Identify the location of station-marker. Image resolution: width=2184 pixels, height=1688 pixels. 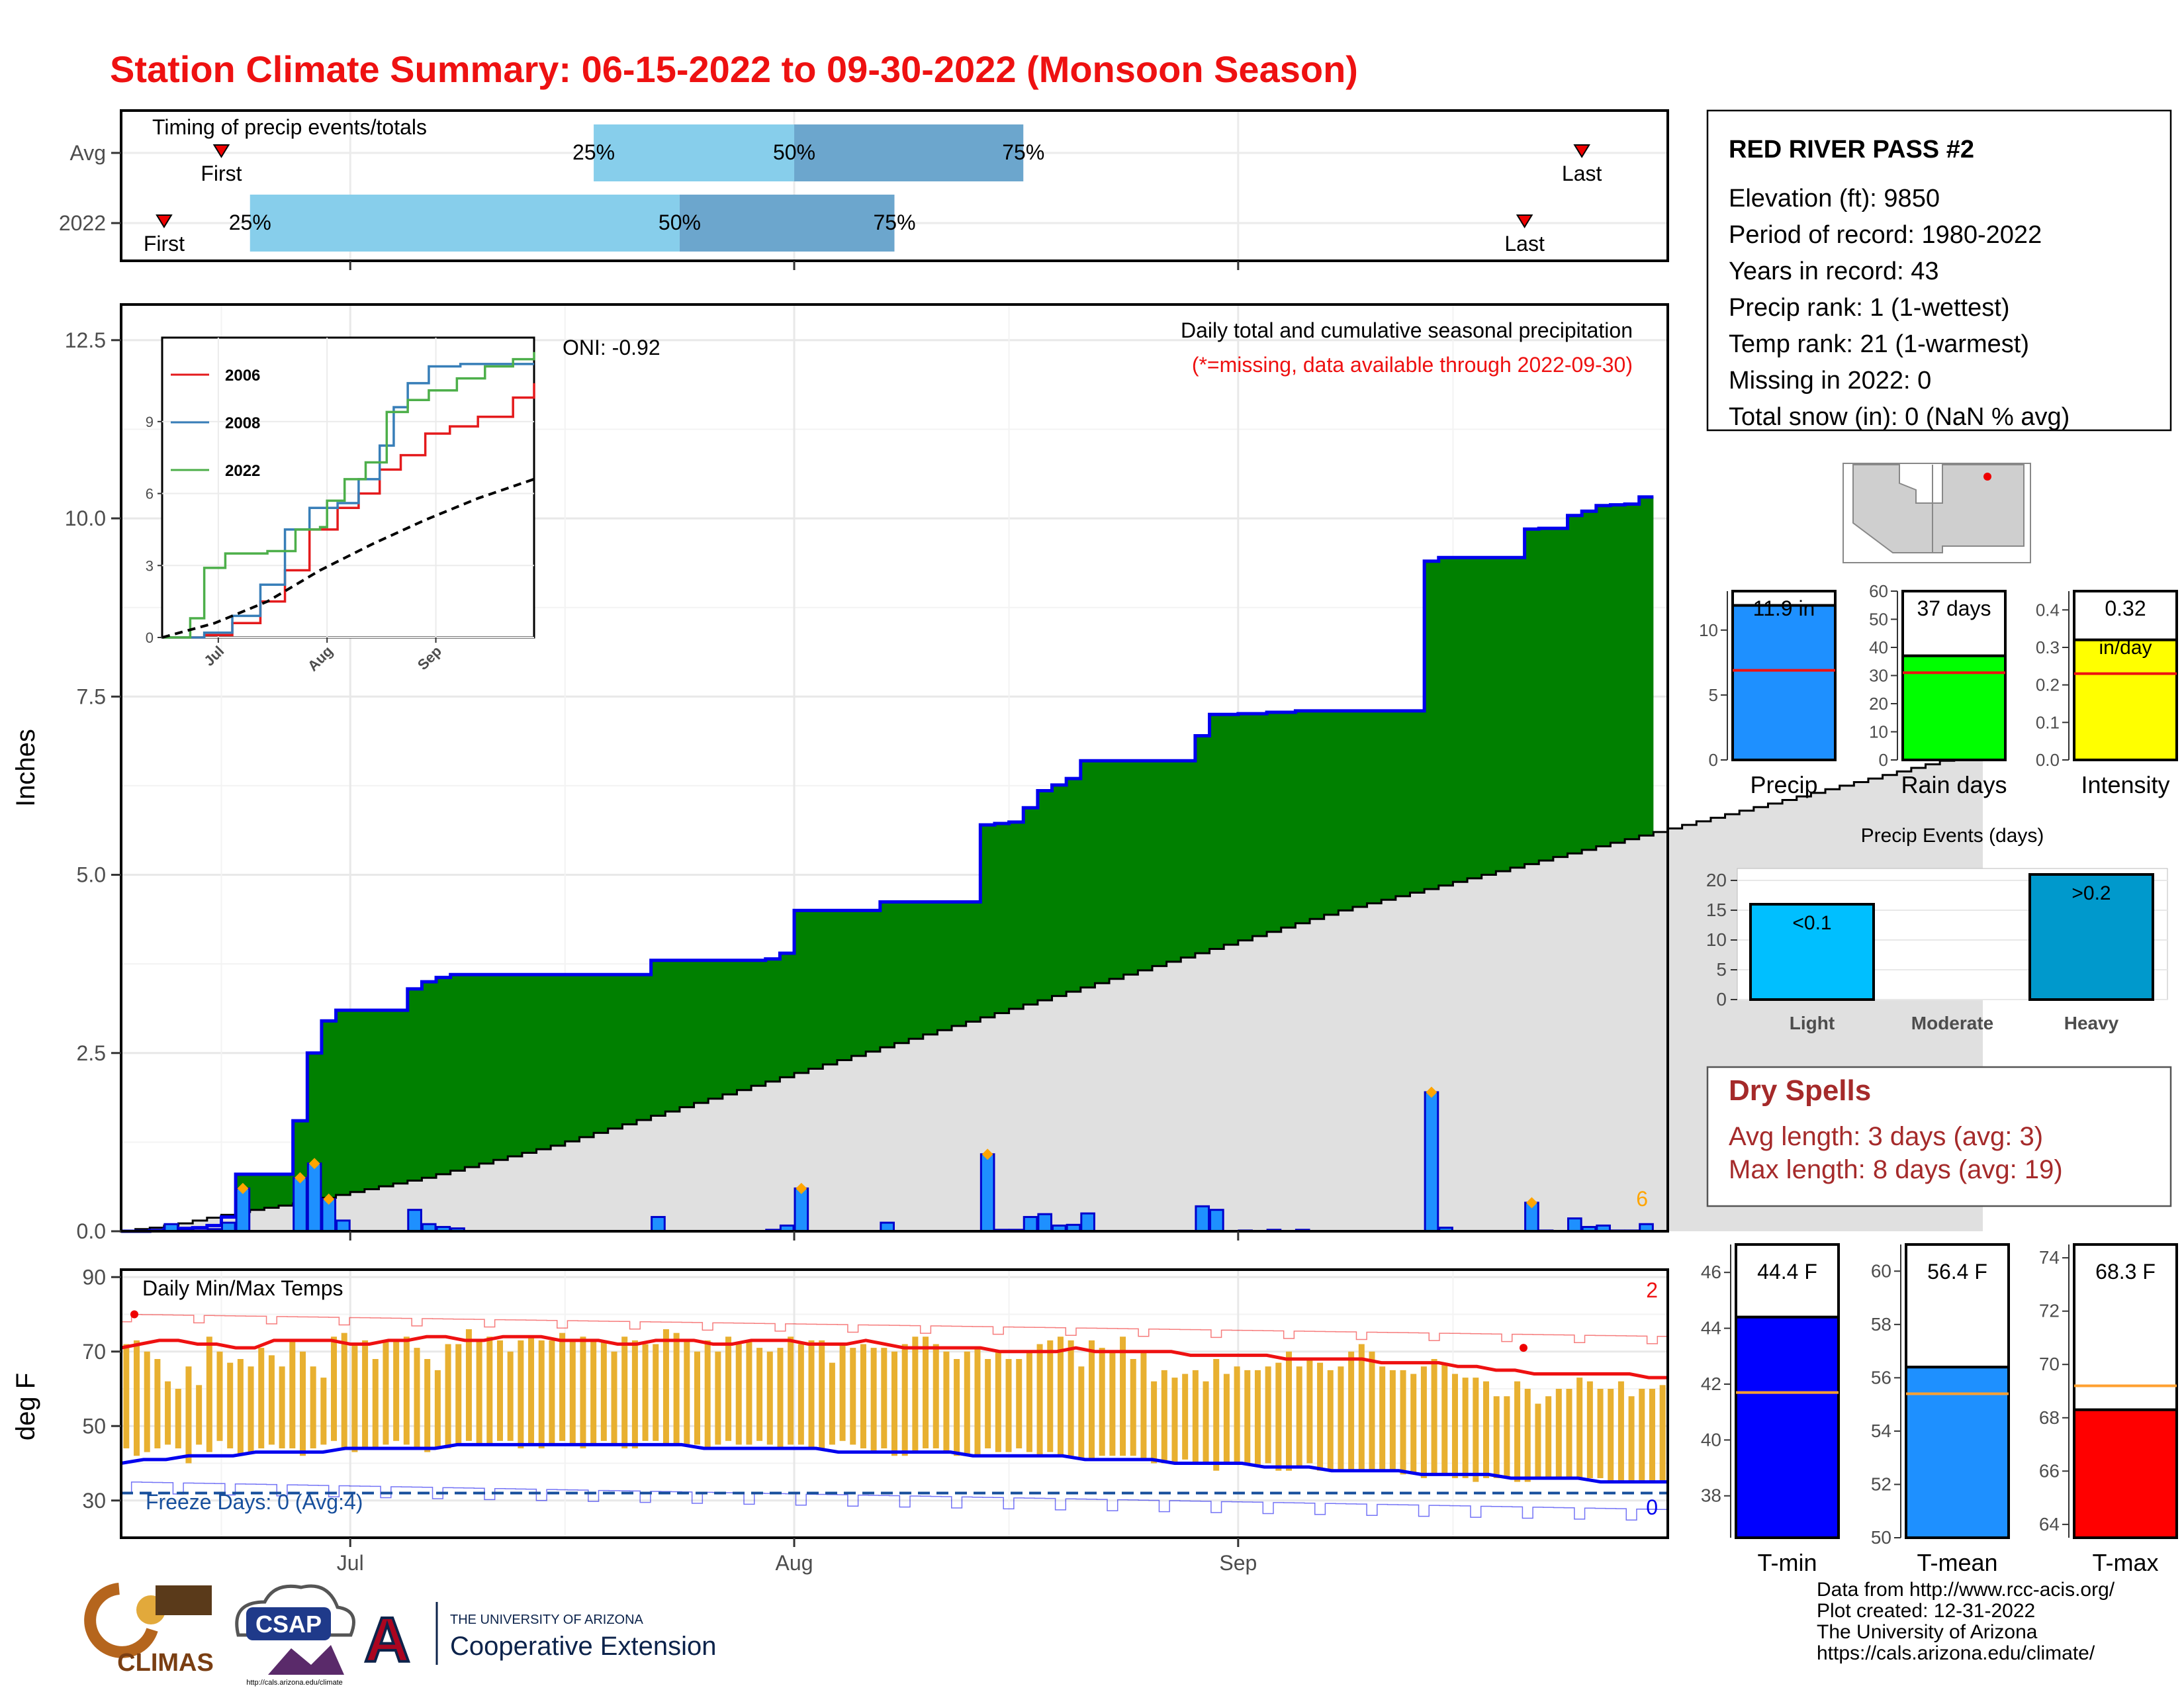
(1987, 477).